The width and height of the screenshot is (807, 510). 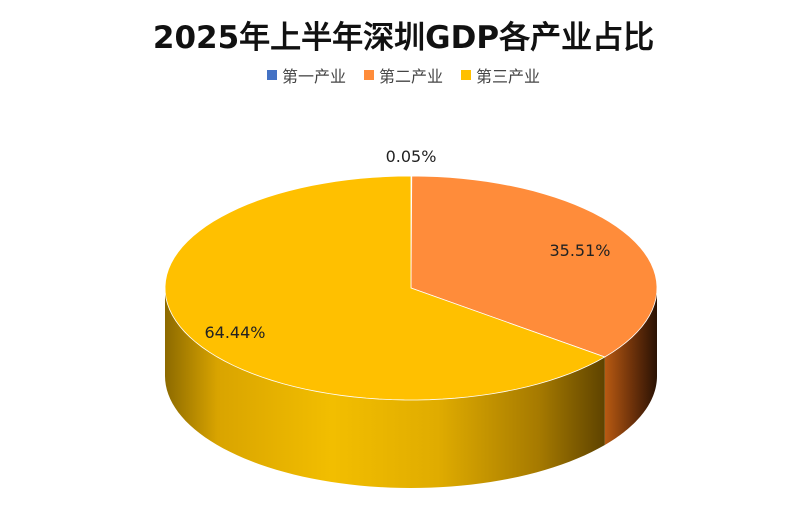 I want to click on legend-swatch-tertiary, so click(x=466, y=75).